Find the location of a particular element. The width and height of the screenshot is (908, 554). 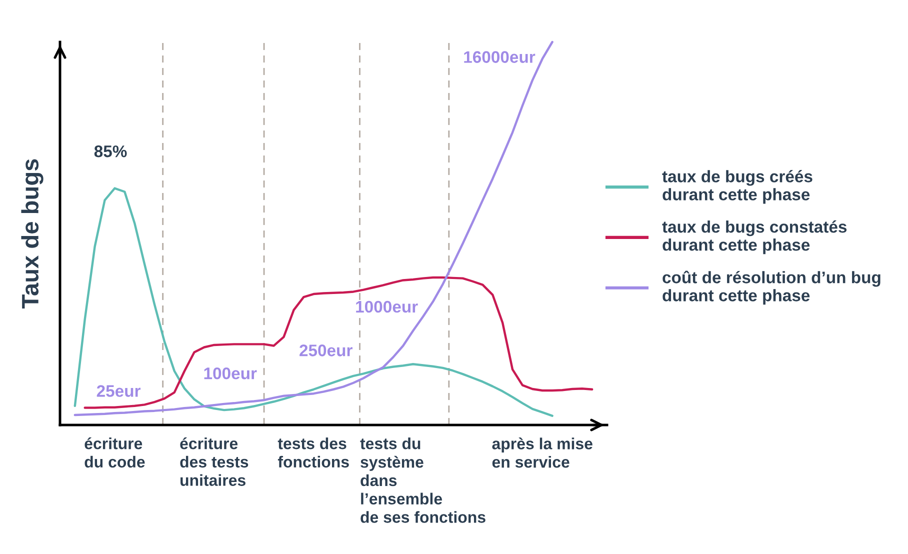

legend-label: coût de résolution d’un bug durant cette phase is located at coordinates (771, 287).